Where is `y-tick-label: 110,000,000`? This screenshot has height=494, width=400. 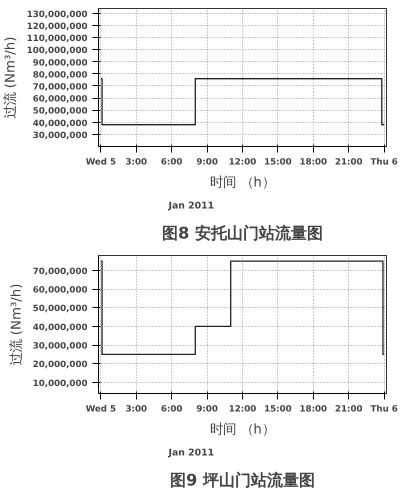
y-tick-label: 110,000,000 is located at coordinates (57, 39).